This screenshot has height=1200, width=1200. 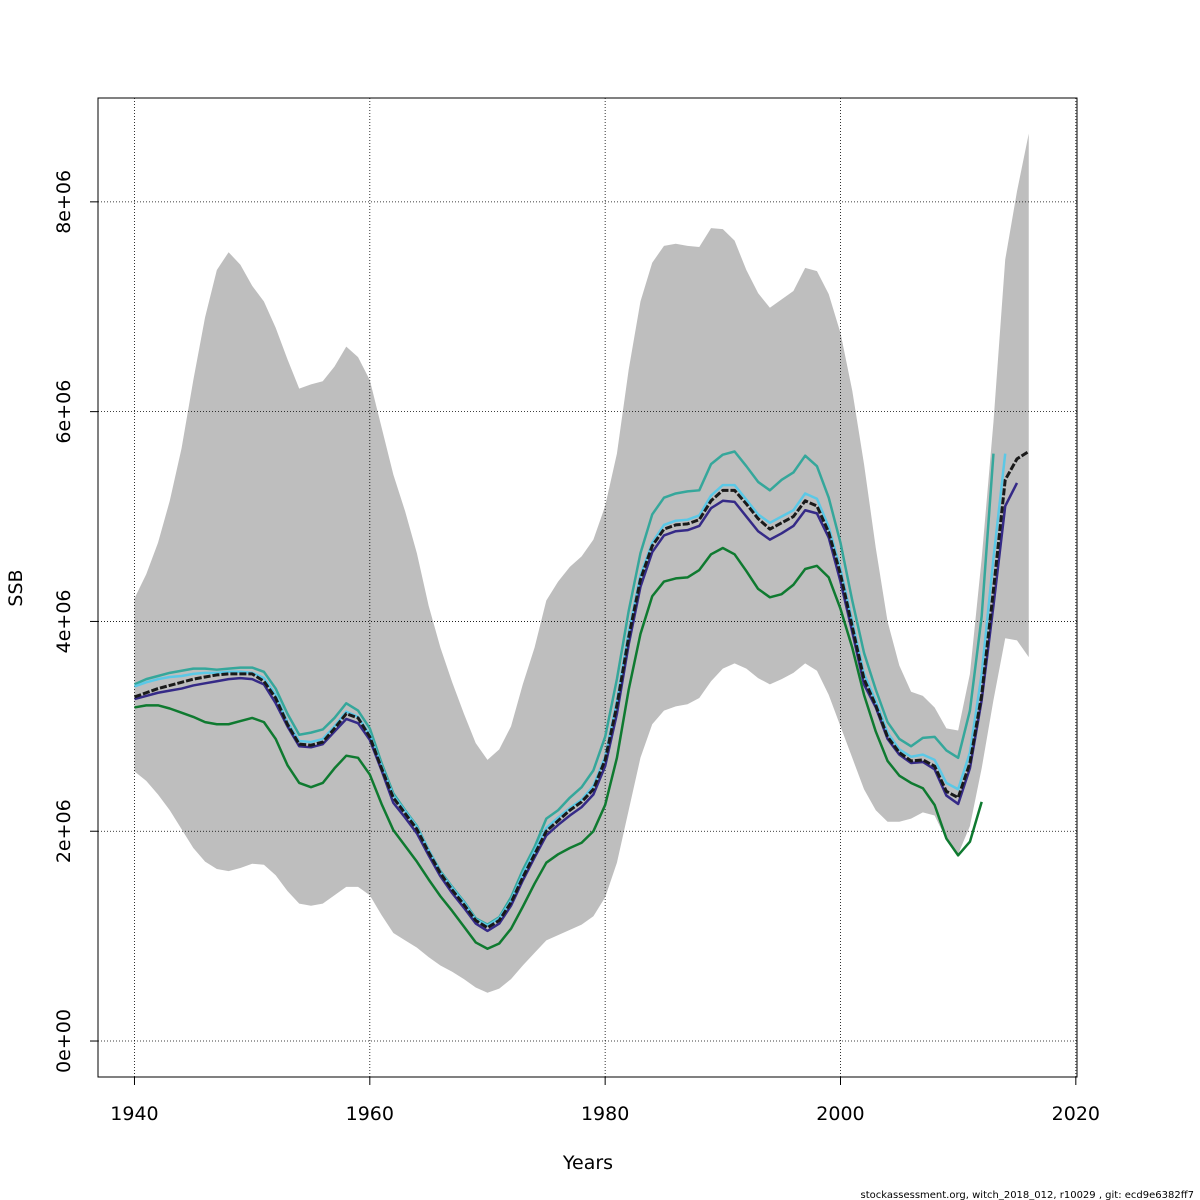 What do you see at coordinates (1076, 1114) in the screenshot?
I see `x-tick-label: 2020` at bounding box center [1076, 1114].